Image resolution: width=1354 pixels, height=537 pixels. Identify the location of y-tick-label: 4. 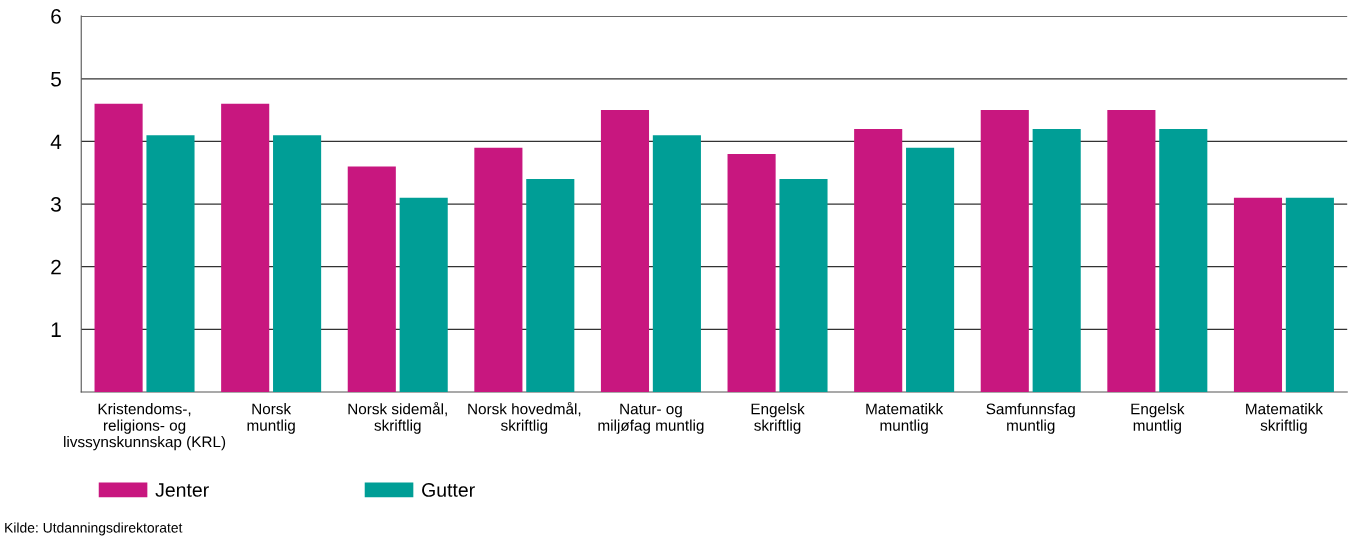
(56, 141).